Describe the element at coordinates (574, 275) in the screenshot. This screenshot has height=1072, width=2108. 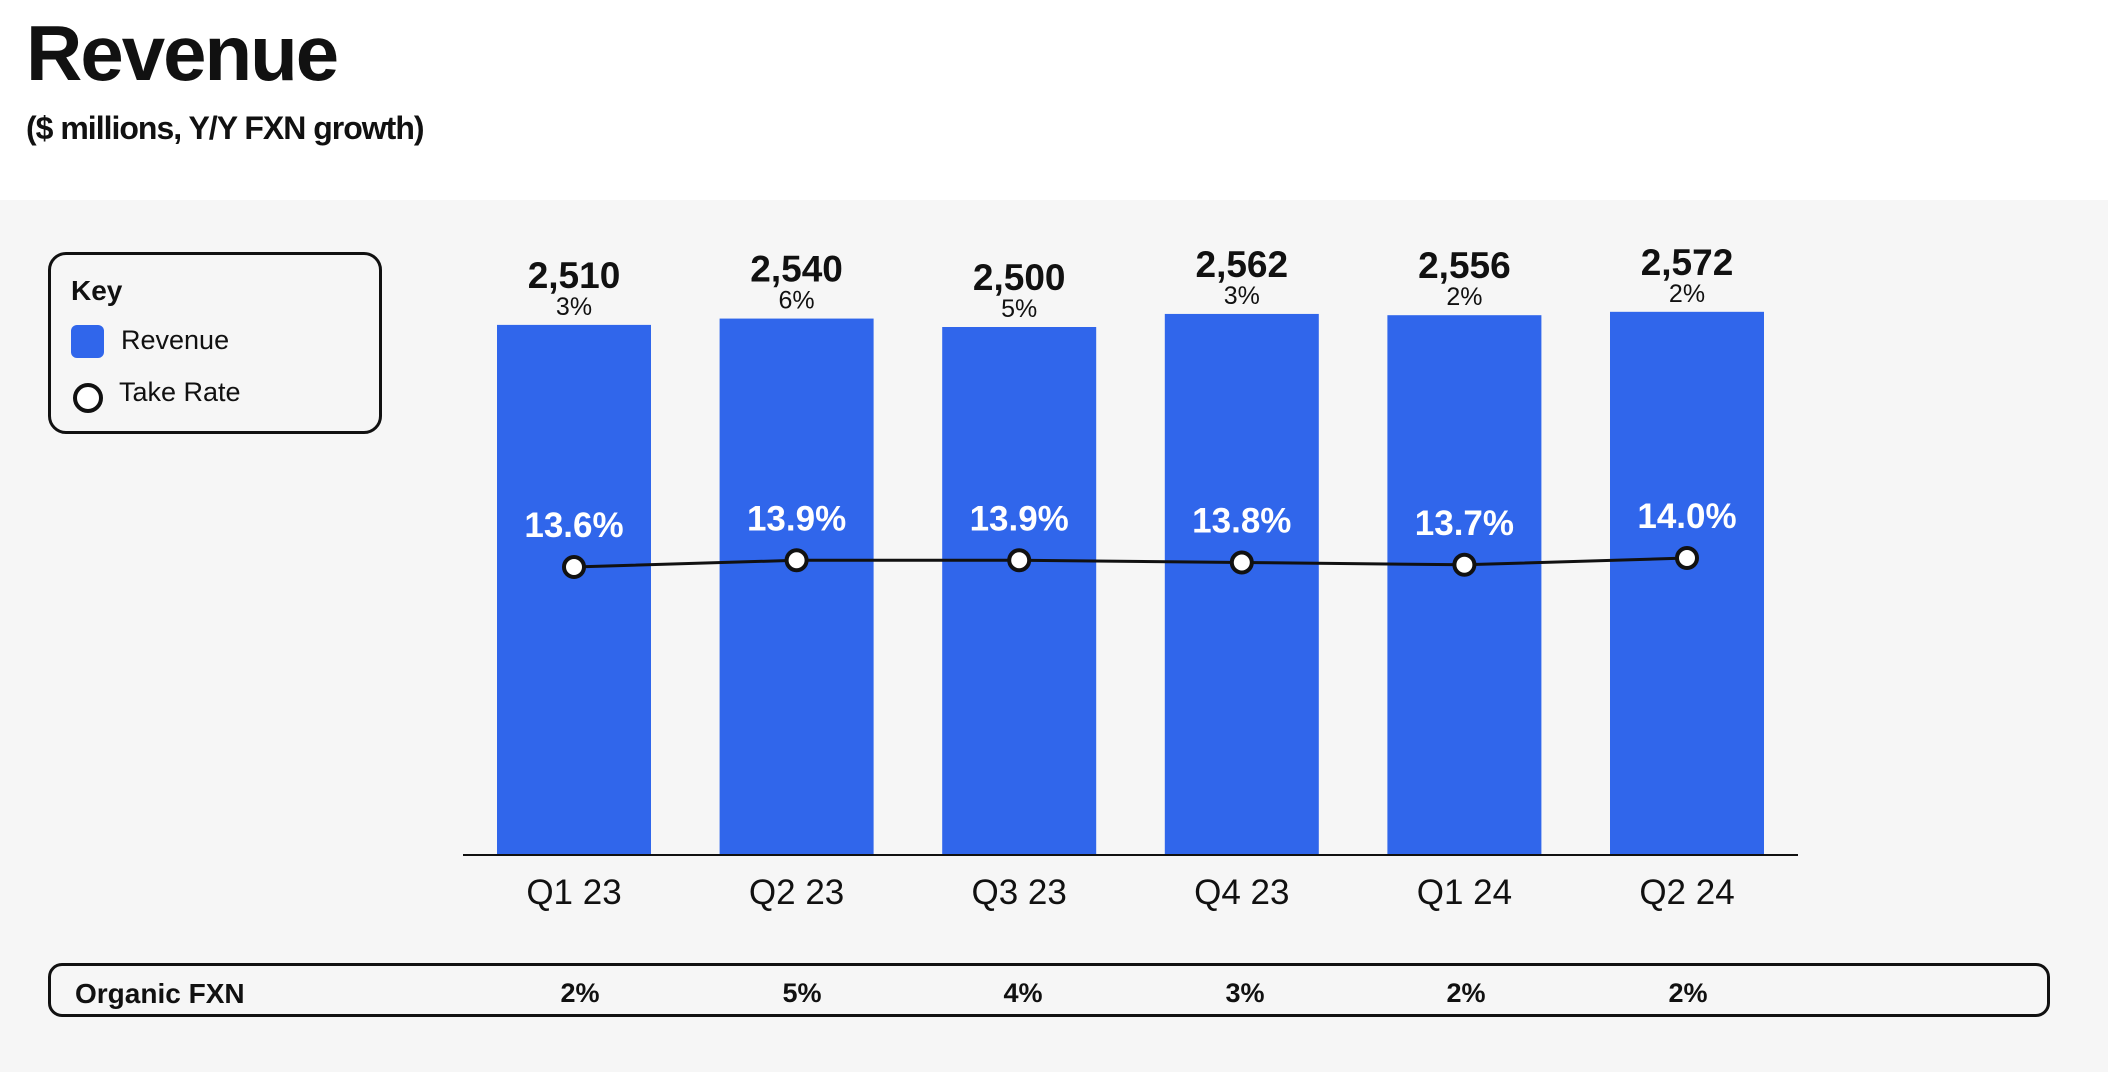
I see `revenue-value-label: 2,510` at that location.